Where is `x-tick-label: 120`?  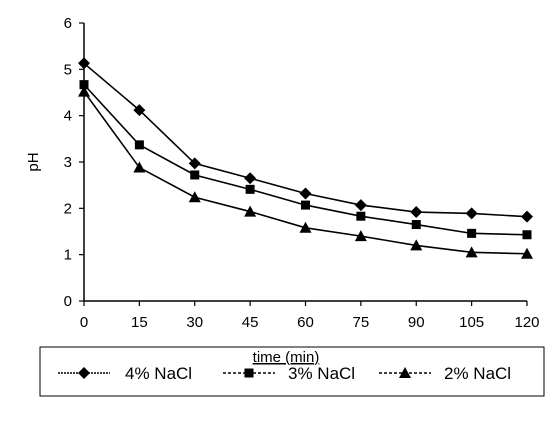
x-tick-label: 120 is located at coordinates (526, 322).